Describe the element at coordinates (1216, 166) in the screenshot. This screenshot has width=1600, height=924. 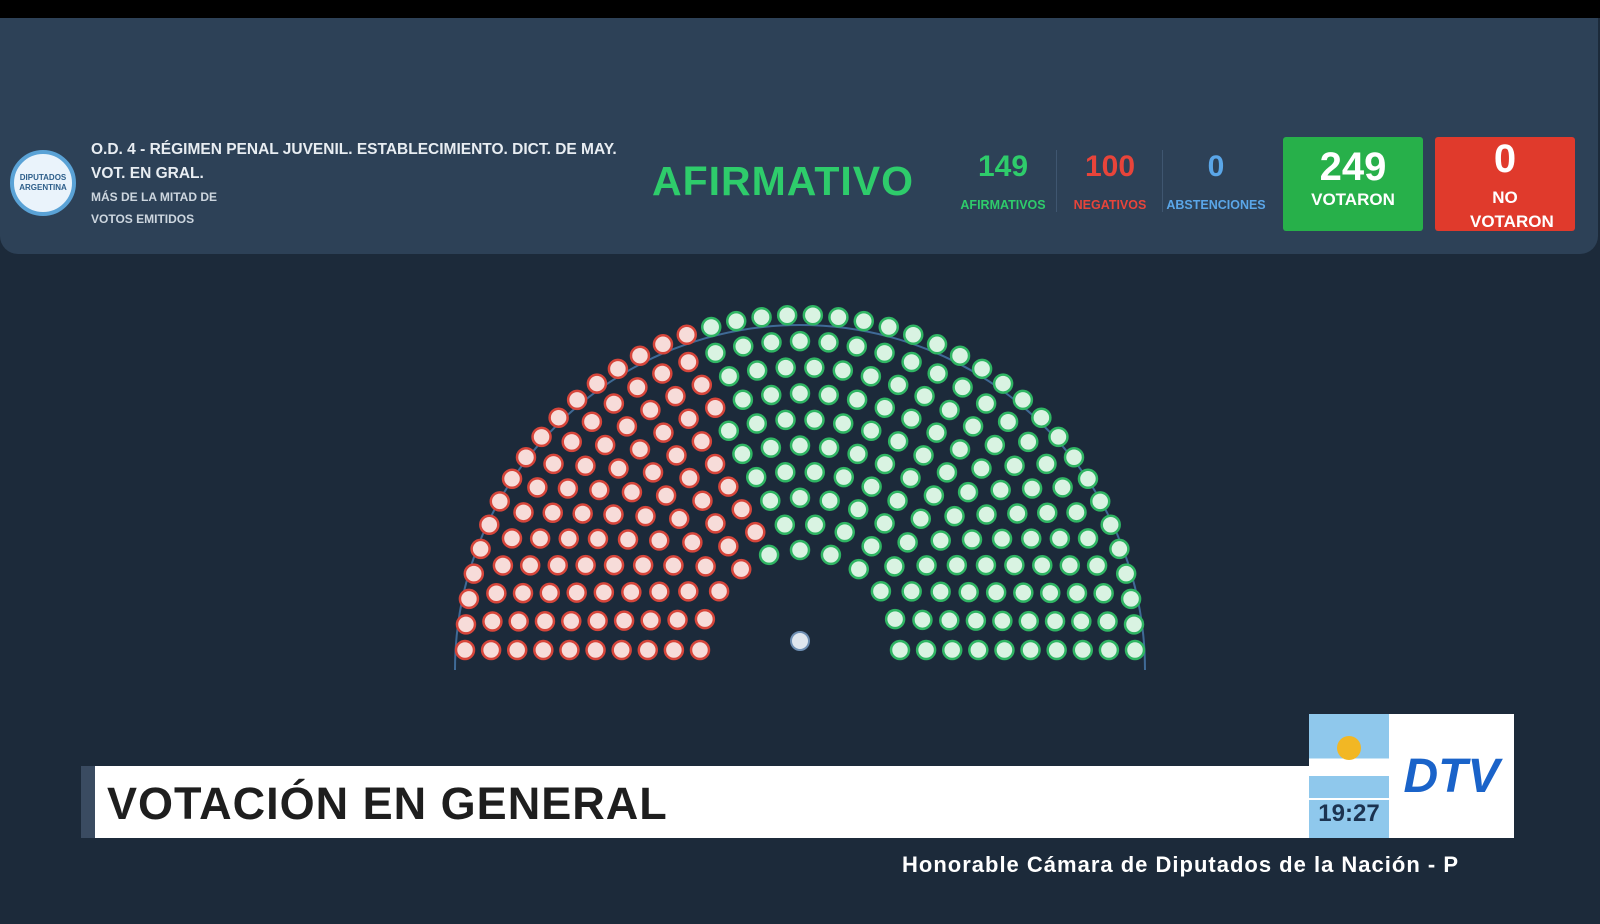
I see `stat-value: 0` at that location.